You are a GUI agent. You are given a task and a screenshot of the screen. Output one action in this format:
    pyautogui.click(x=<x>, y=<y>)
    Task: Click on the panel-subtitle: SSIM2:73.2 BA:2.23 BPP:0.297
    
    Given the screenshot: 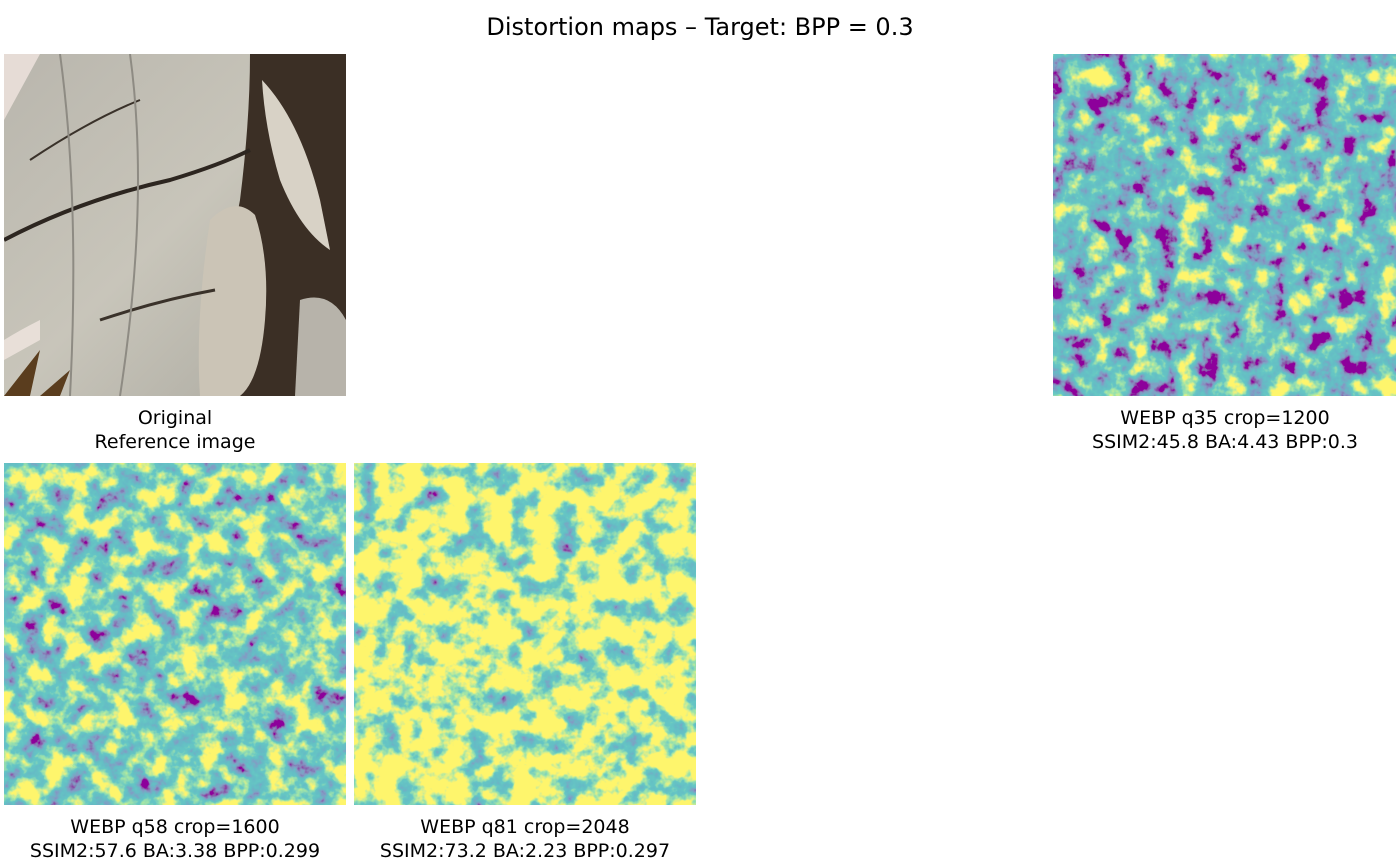 What is the action you would take?
    pyautogui.click(x=525, y=851)
    